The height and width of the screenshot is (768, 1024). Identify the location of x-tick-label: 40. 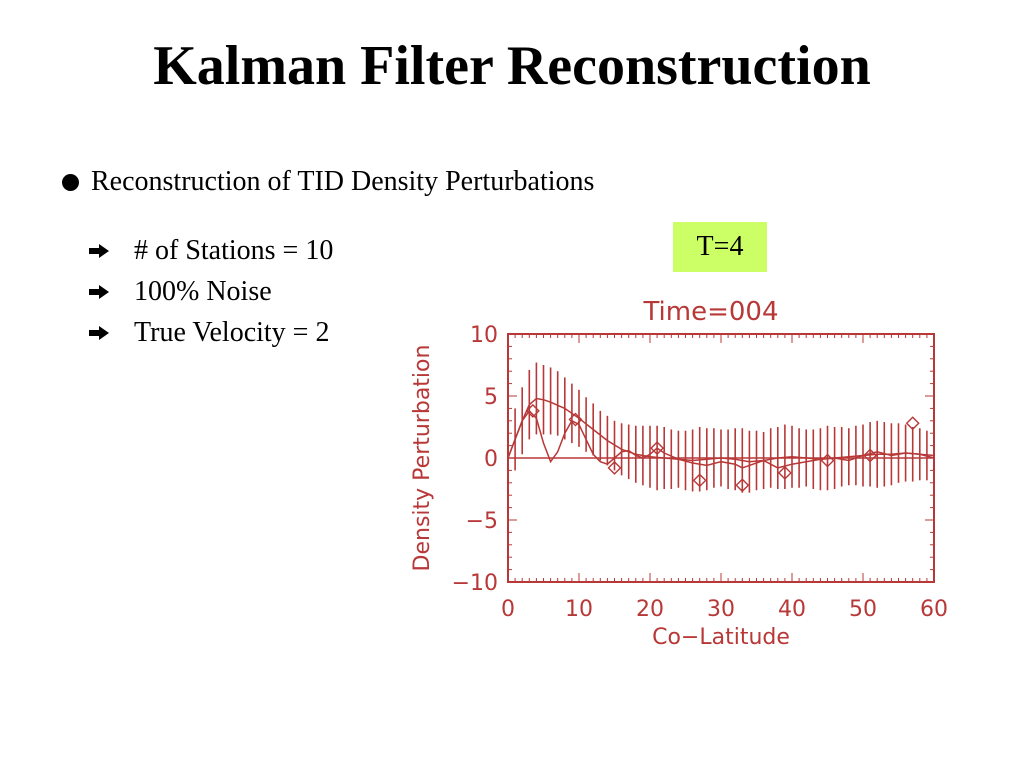
(792, 609).